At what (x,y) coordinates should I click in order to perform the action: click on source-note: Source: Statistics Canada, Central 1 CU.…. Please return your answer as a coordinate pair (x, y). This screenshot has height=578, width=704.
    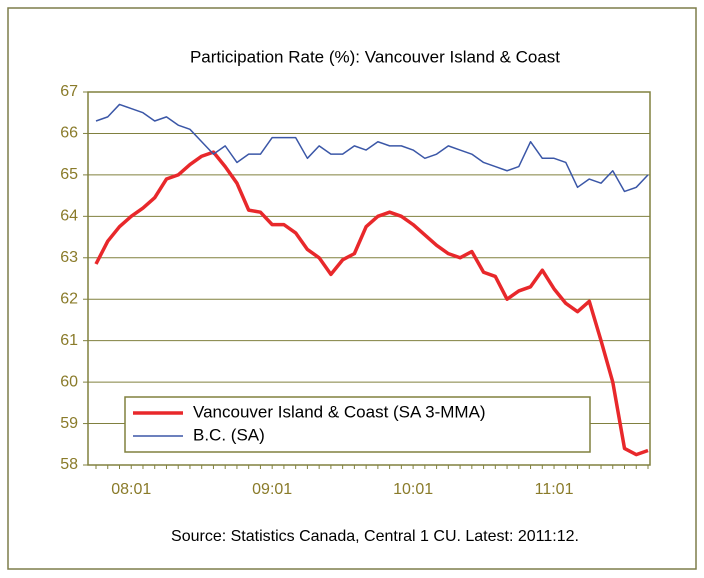
    Looking at the image, I should click on (375, 536).